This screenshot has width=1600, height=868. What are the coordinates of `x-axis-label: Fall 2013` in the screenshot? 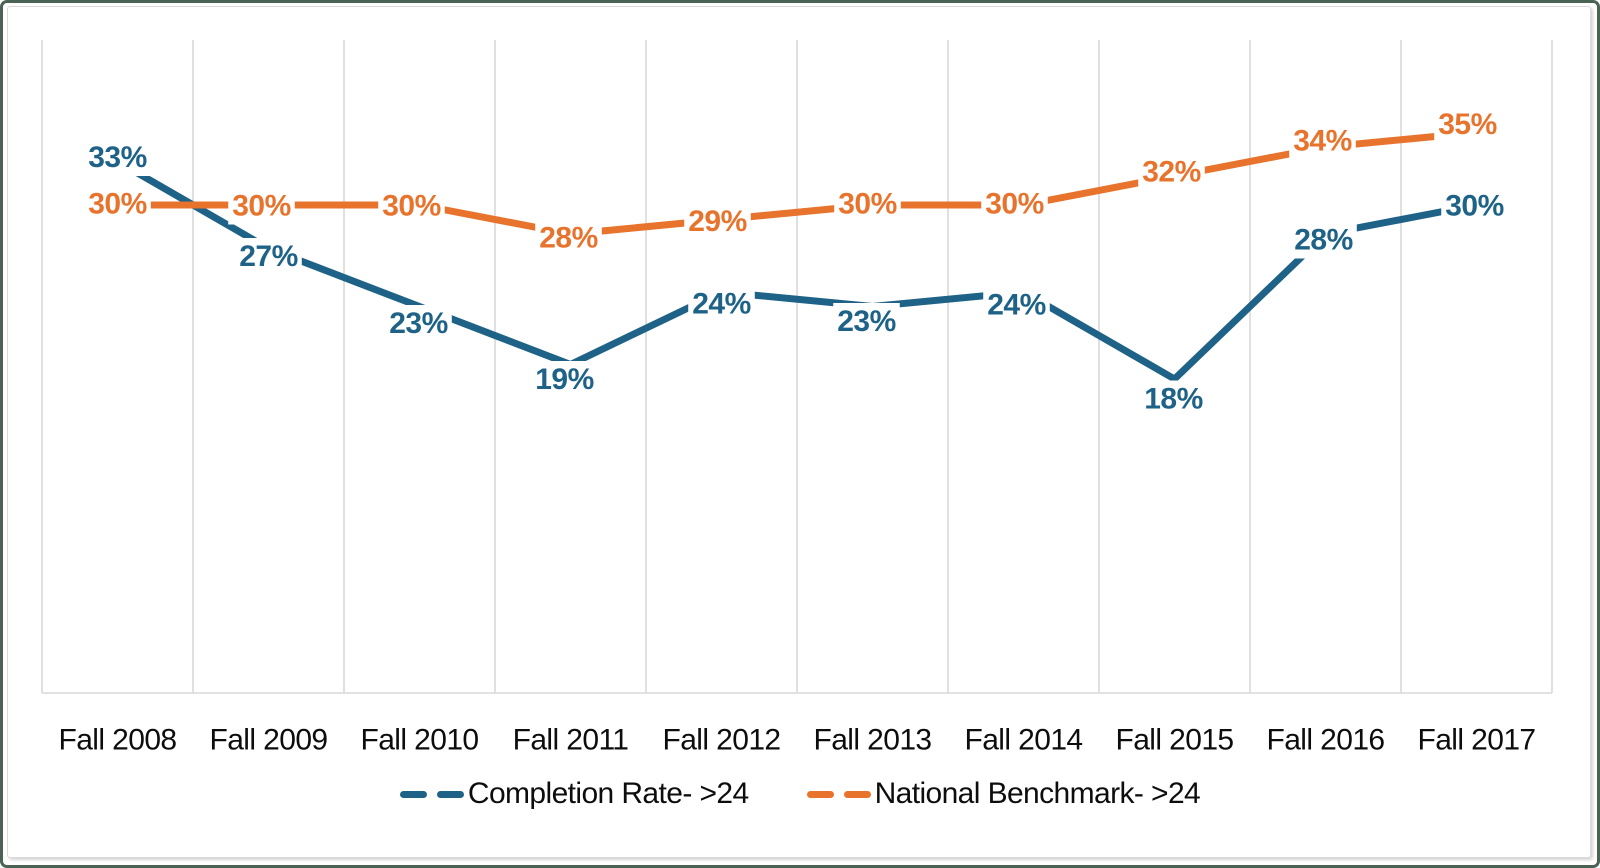 It's located at (872, 740).